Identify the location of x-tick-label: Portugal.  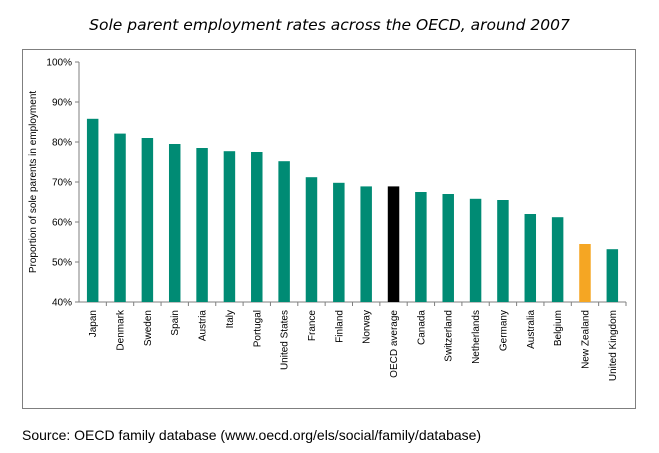
(257, 328).